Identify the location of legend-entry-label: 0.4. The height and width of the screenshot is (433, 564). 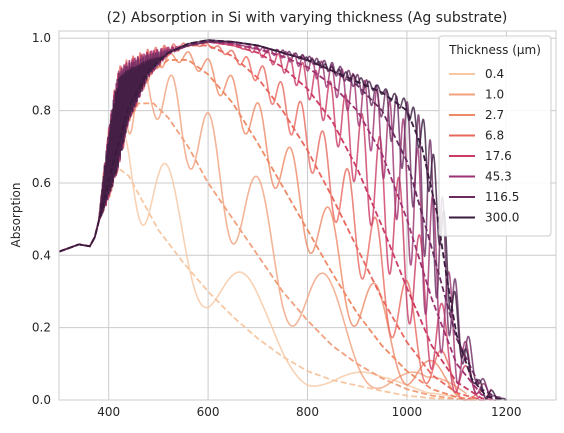
(494, 74).